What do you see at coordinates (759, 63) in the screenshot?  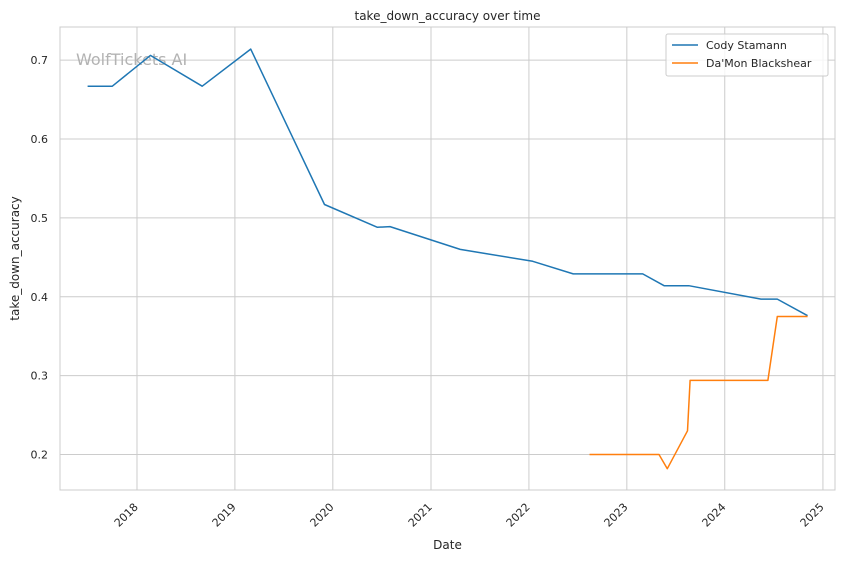 I see `legend-label-2: Da'Mon Blackshear` at bounding box center [759, 63].